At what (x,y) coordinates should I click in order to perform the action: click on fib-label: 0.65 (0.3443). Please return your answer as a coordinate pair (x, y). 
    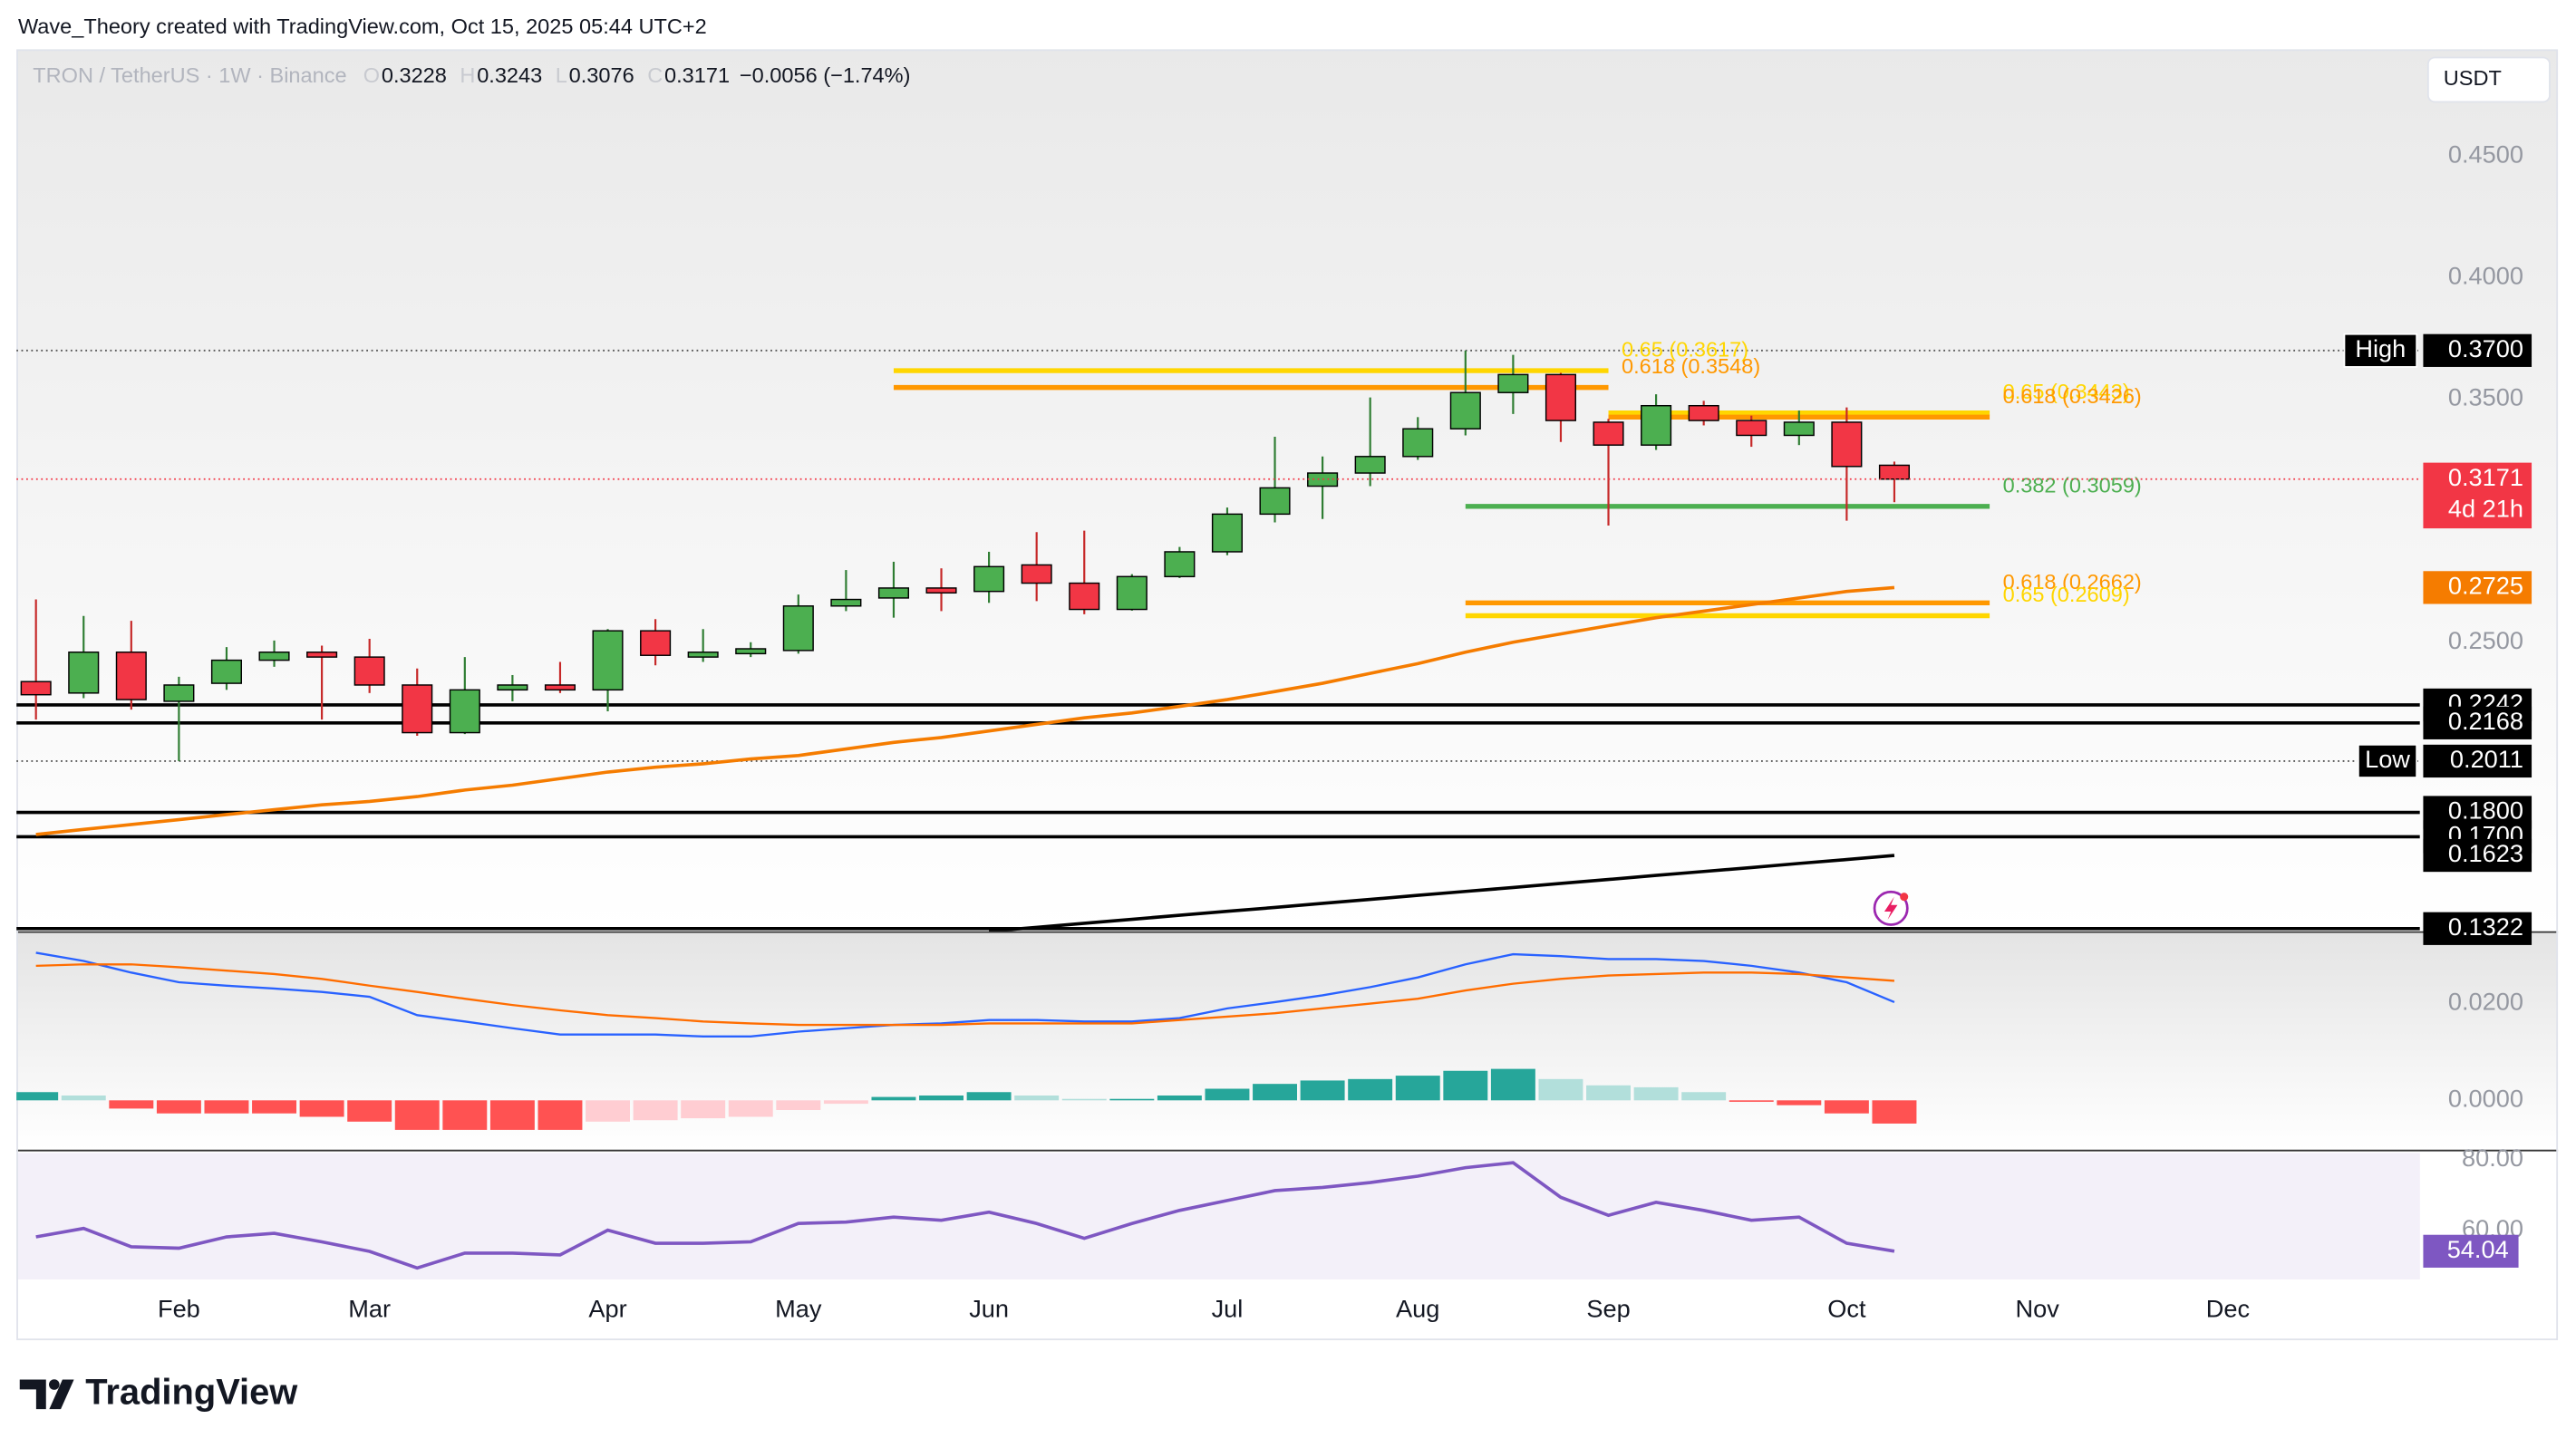
    Looking at the image, I should click on (2066, 391).